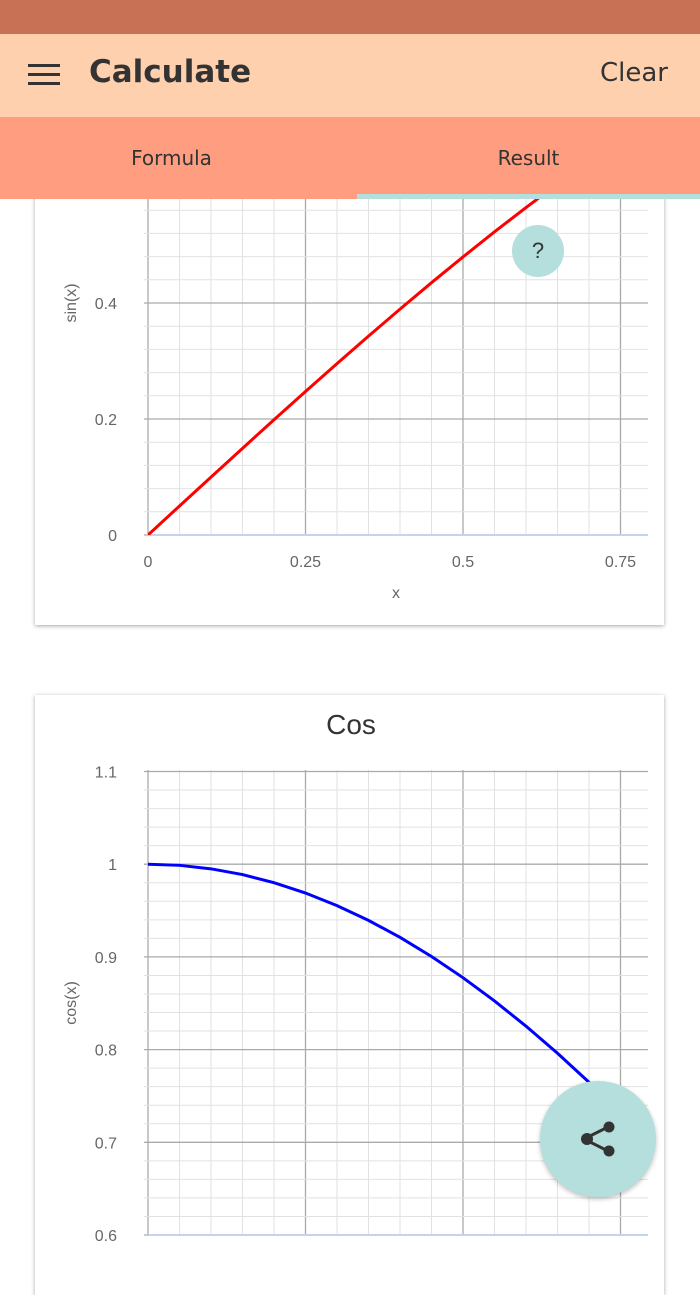 The image size is (700, 1295). What do you see at coordinates (350, 17) in the screenshot?
I see `status-bar` at bounding box center [350, 17].